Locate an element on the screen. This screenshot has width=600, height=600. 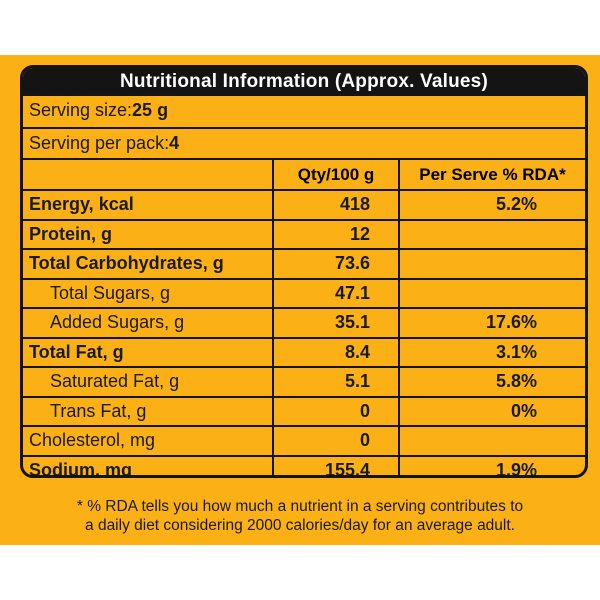
nutrient-rda: 0% is located at coordinates (523, 410).